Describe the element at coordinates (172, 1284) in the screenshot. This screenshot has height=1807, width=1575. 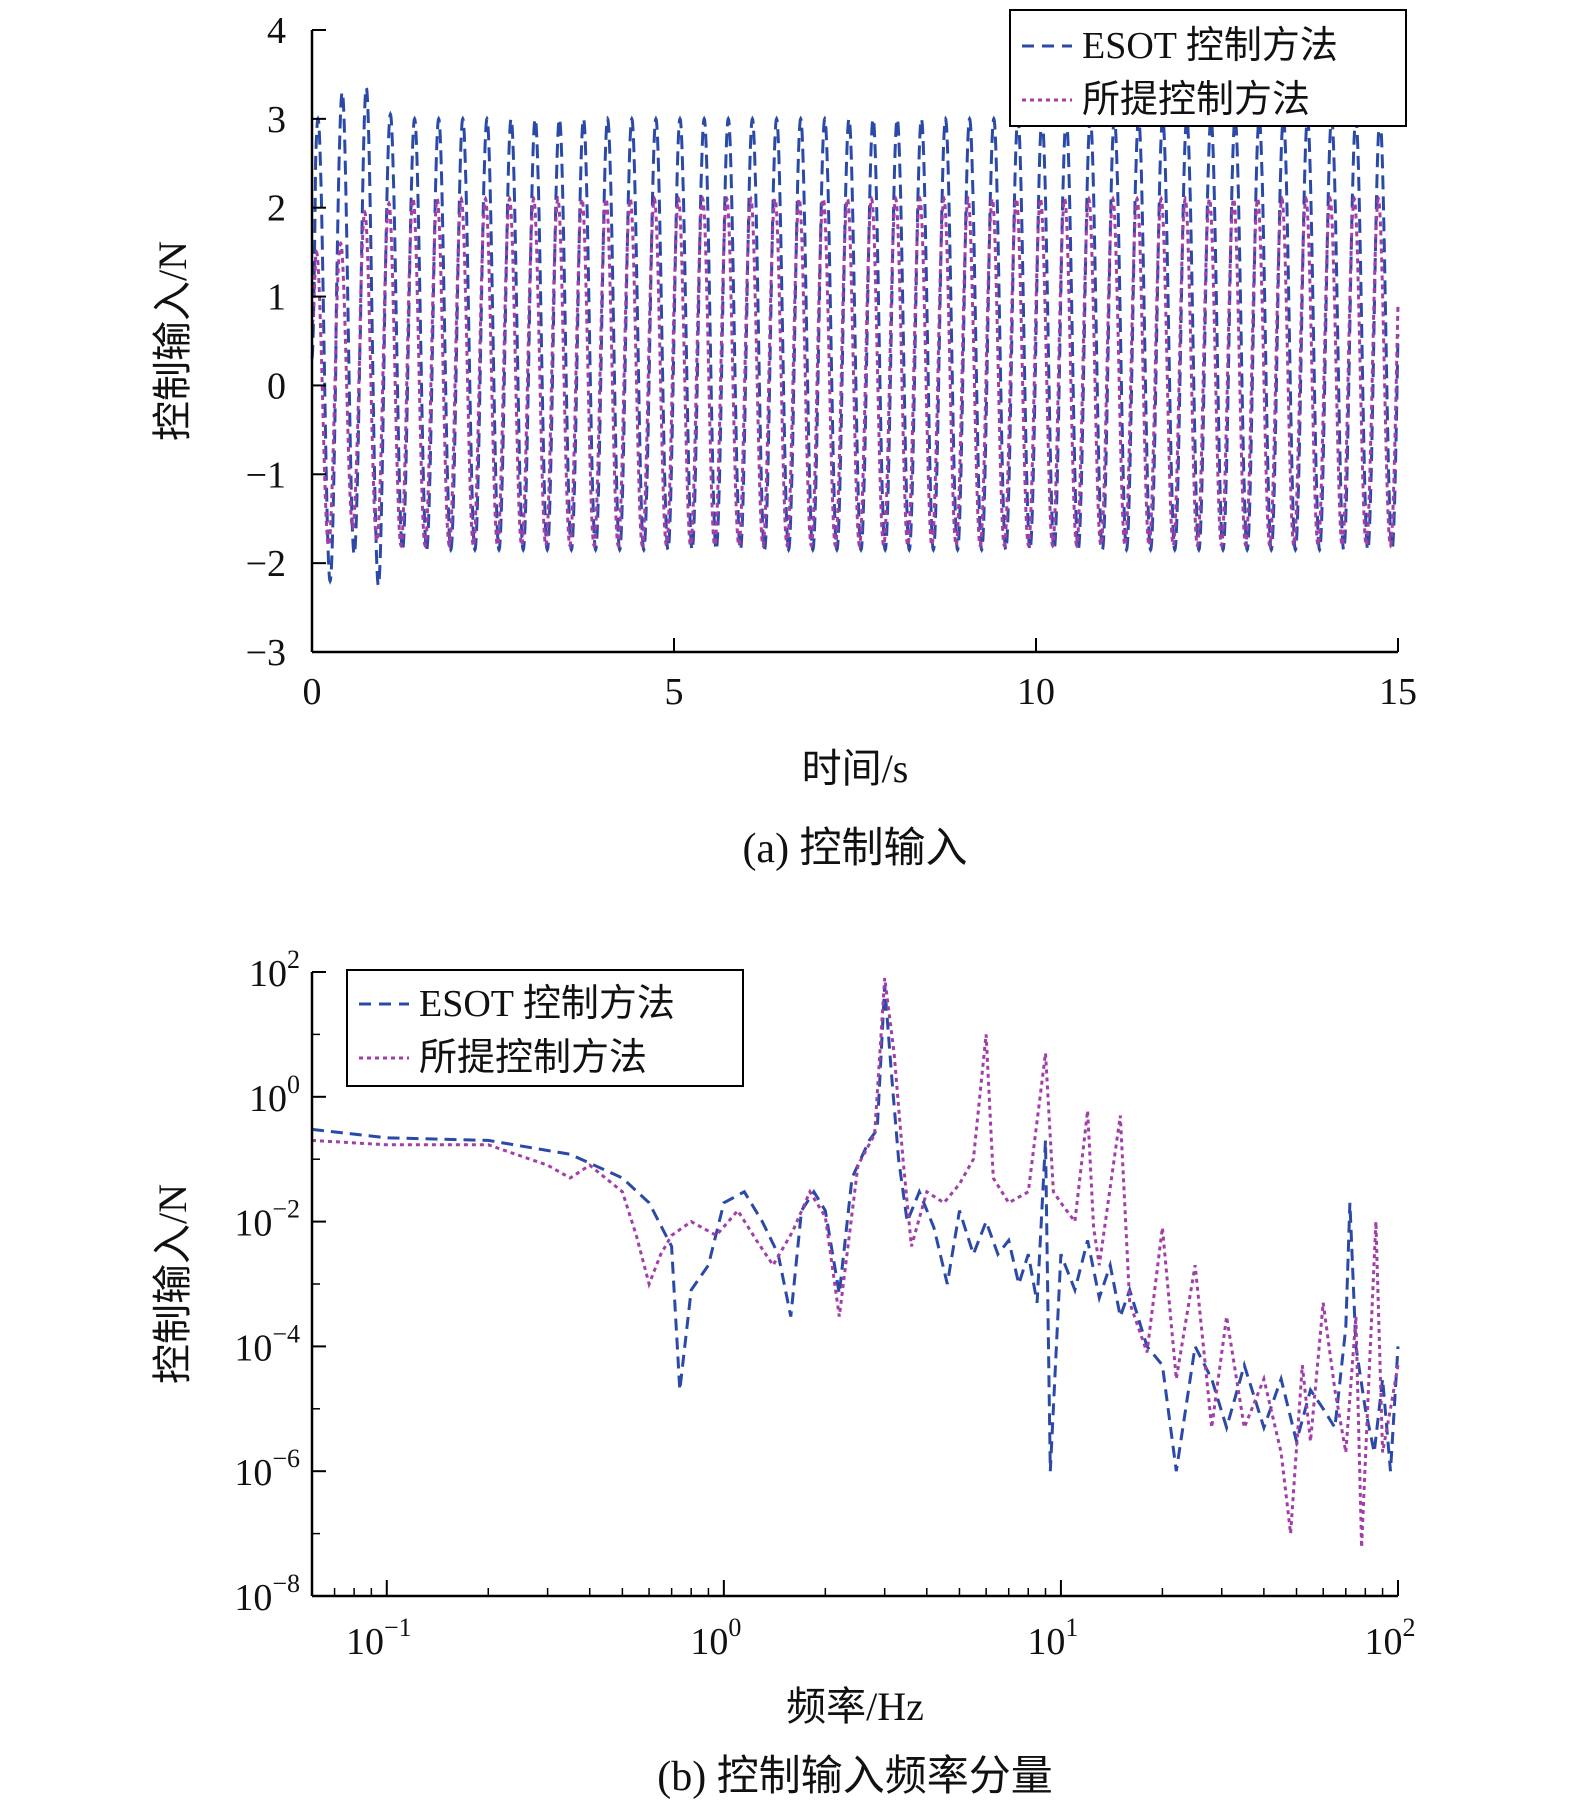
I see `panel-b-y-label: 控制输入/N` at that location.